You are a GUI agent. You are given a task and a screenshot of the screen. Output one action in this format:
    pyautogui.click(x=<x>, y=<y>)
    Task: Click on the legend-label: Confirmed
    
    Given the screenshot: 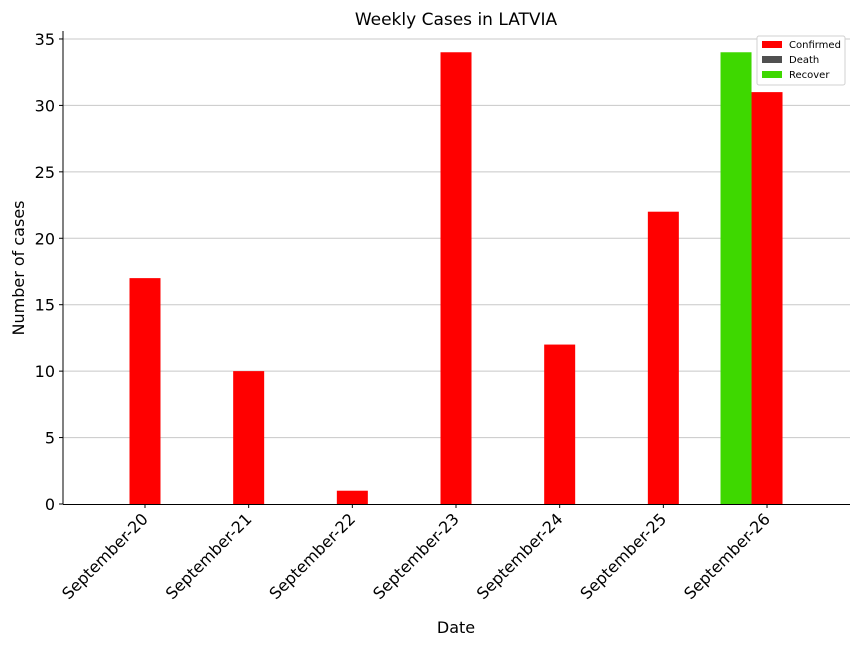 What is the action you would take?
    pyautogui.click(x=815, y=45)
    